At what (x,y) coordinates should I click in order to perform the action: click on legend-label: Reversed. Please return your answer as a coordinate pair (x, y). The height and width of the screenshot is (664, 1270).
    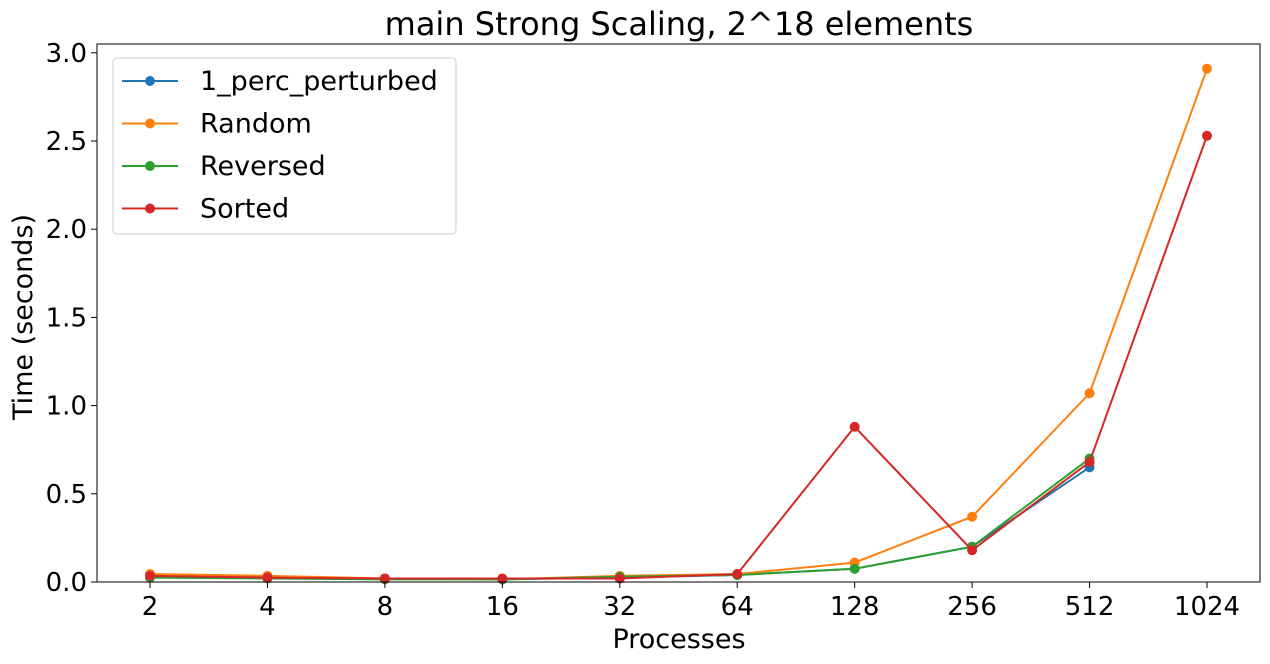
    Looking at the image, I should click on (263, 166).